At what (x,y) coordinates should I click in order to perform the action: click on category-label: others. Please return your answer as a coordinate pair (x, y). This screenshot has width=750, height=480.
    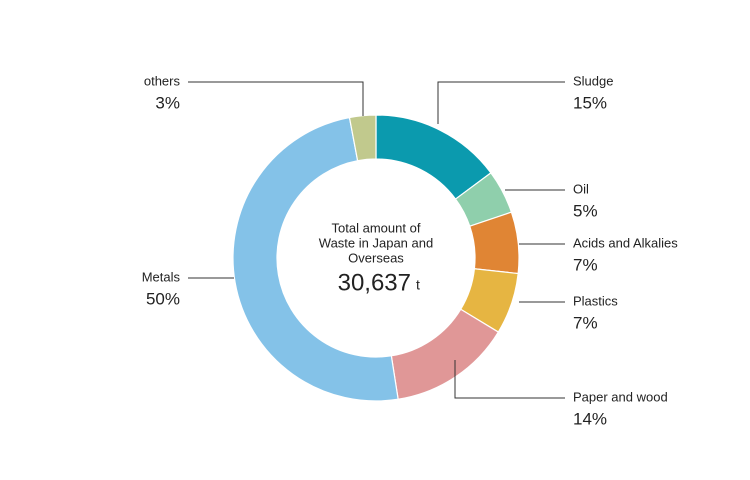
    Looking at the image, I should click on (162, 80).